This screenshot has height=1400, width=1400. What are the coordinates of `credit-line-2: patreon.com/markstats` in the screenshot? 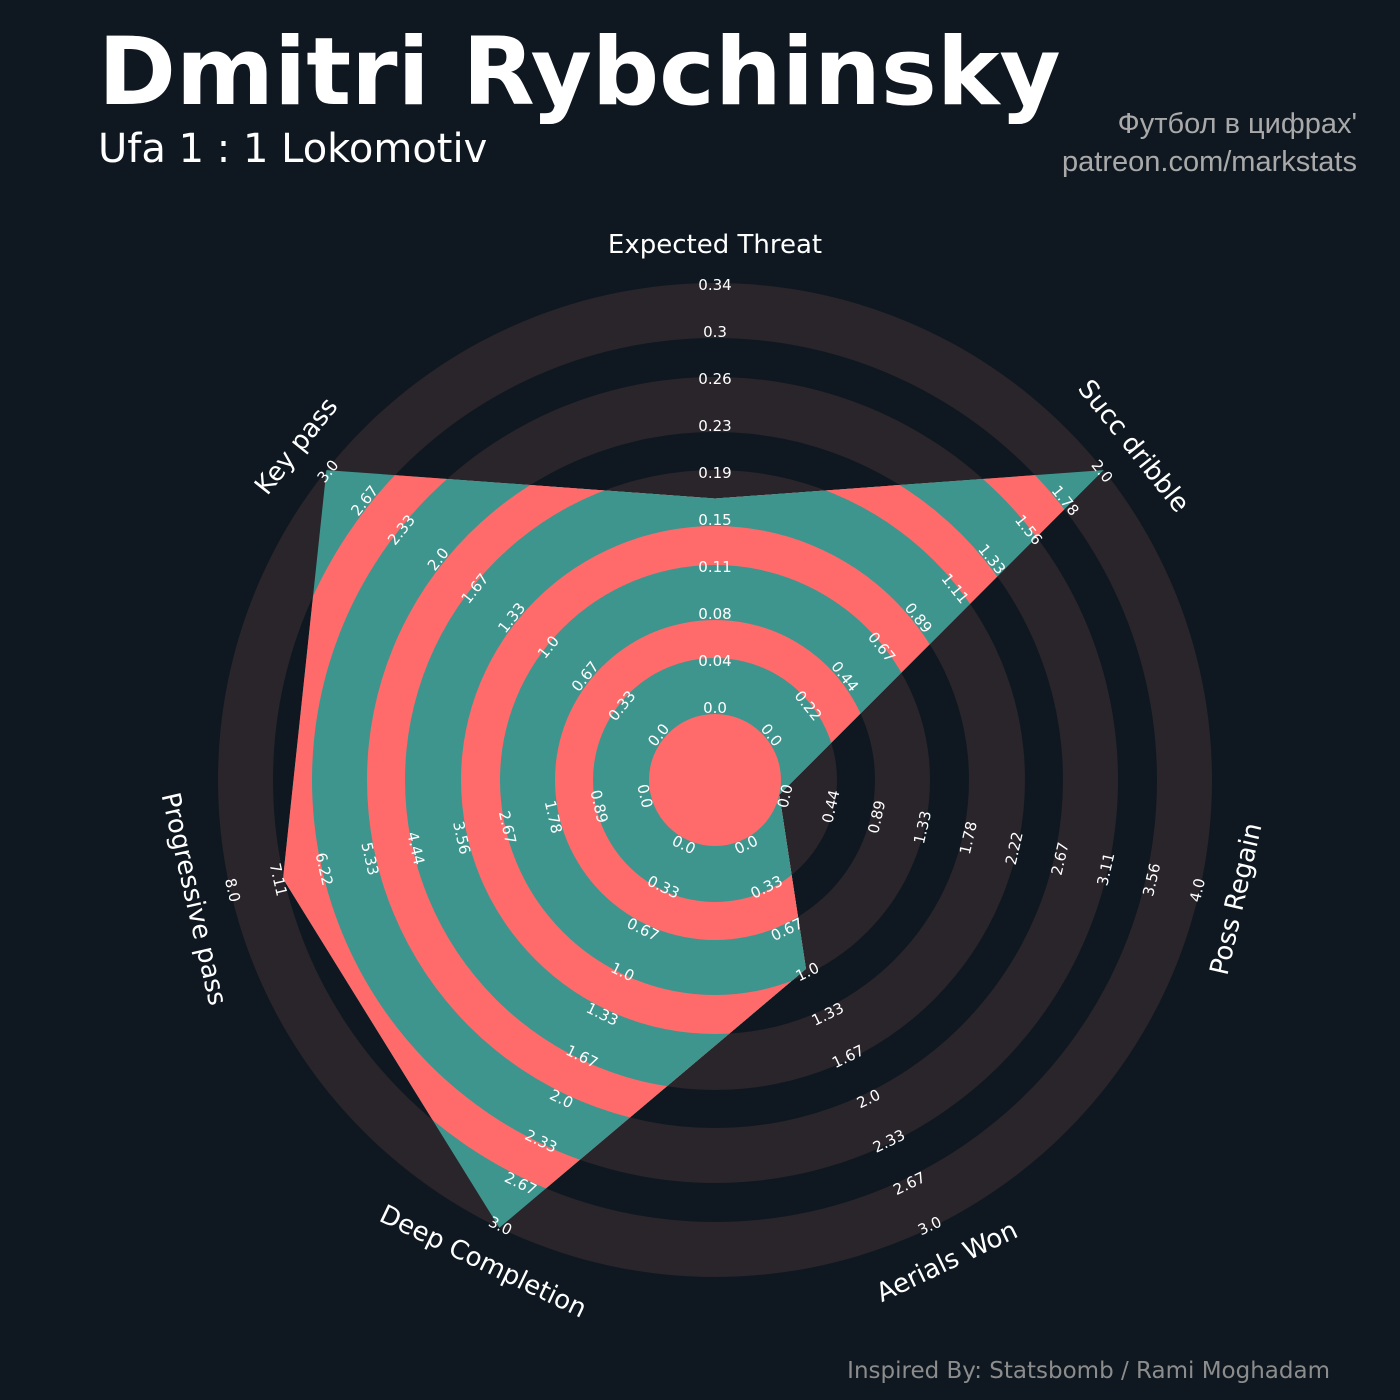 It's located at (1209, 162).